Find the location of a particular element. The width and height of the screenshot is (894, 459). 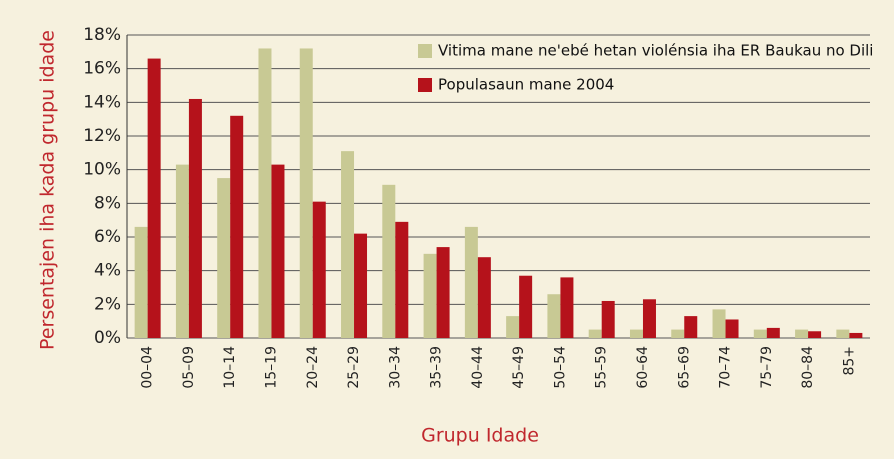

y-tick-label: 4% is located at coordinates (107, 271).